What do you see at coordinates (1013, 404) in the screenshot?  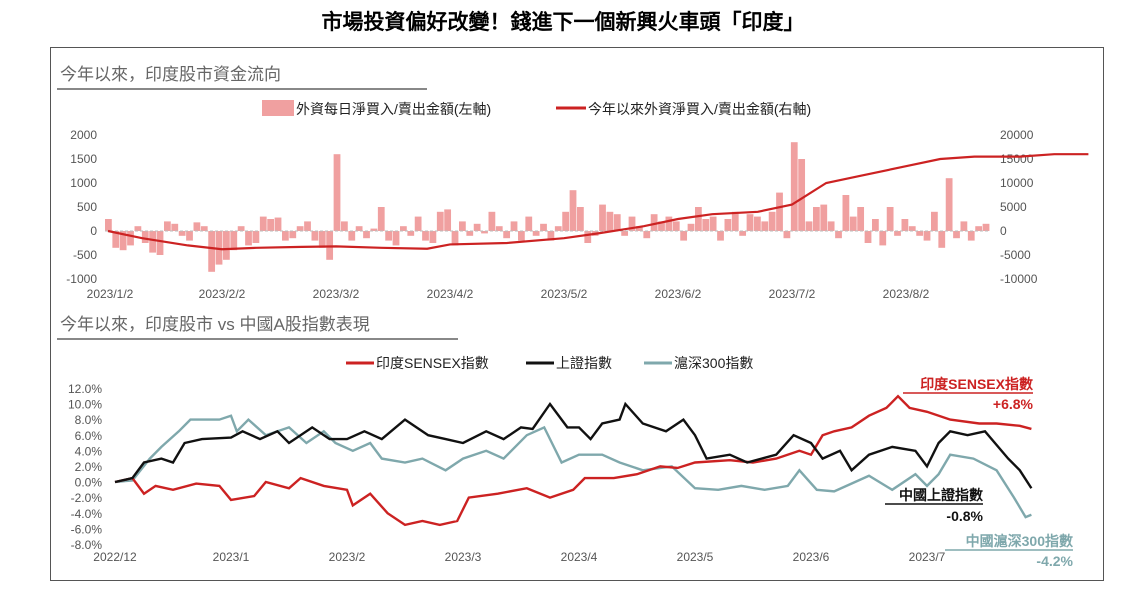 I see `end-value-0: +6.8%` at bounding box center [1013, 404].